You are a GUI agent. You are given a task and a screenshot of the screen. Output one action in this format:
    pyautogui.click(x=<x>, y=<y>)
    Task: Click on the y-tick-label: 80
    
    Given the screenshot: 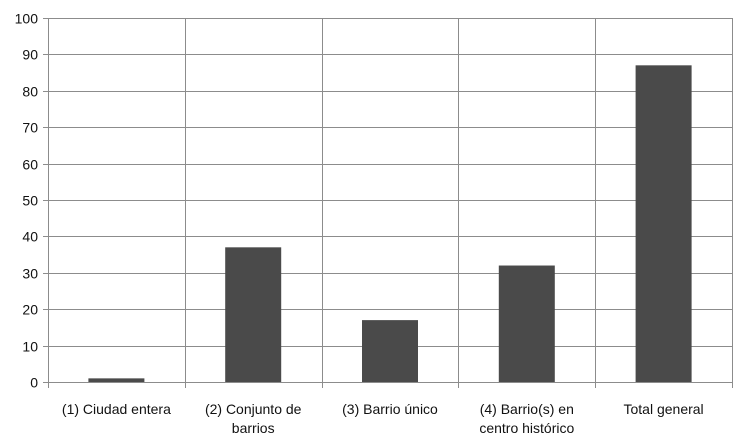 What is the action you would take?
    pyautogui.click(x=30, y=92)
    